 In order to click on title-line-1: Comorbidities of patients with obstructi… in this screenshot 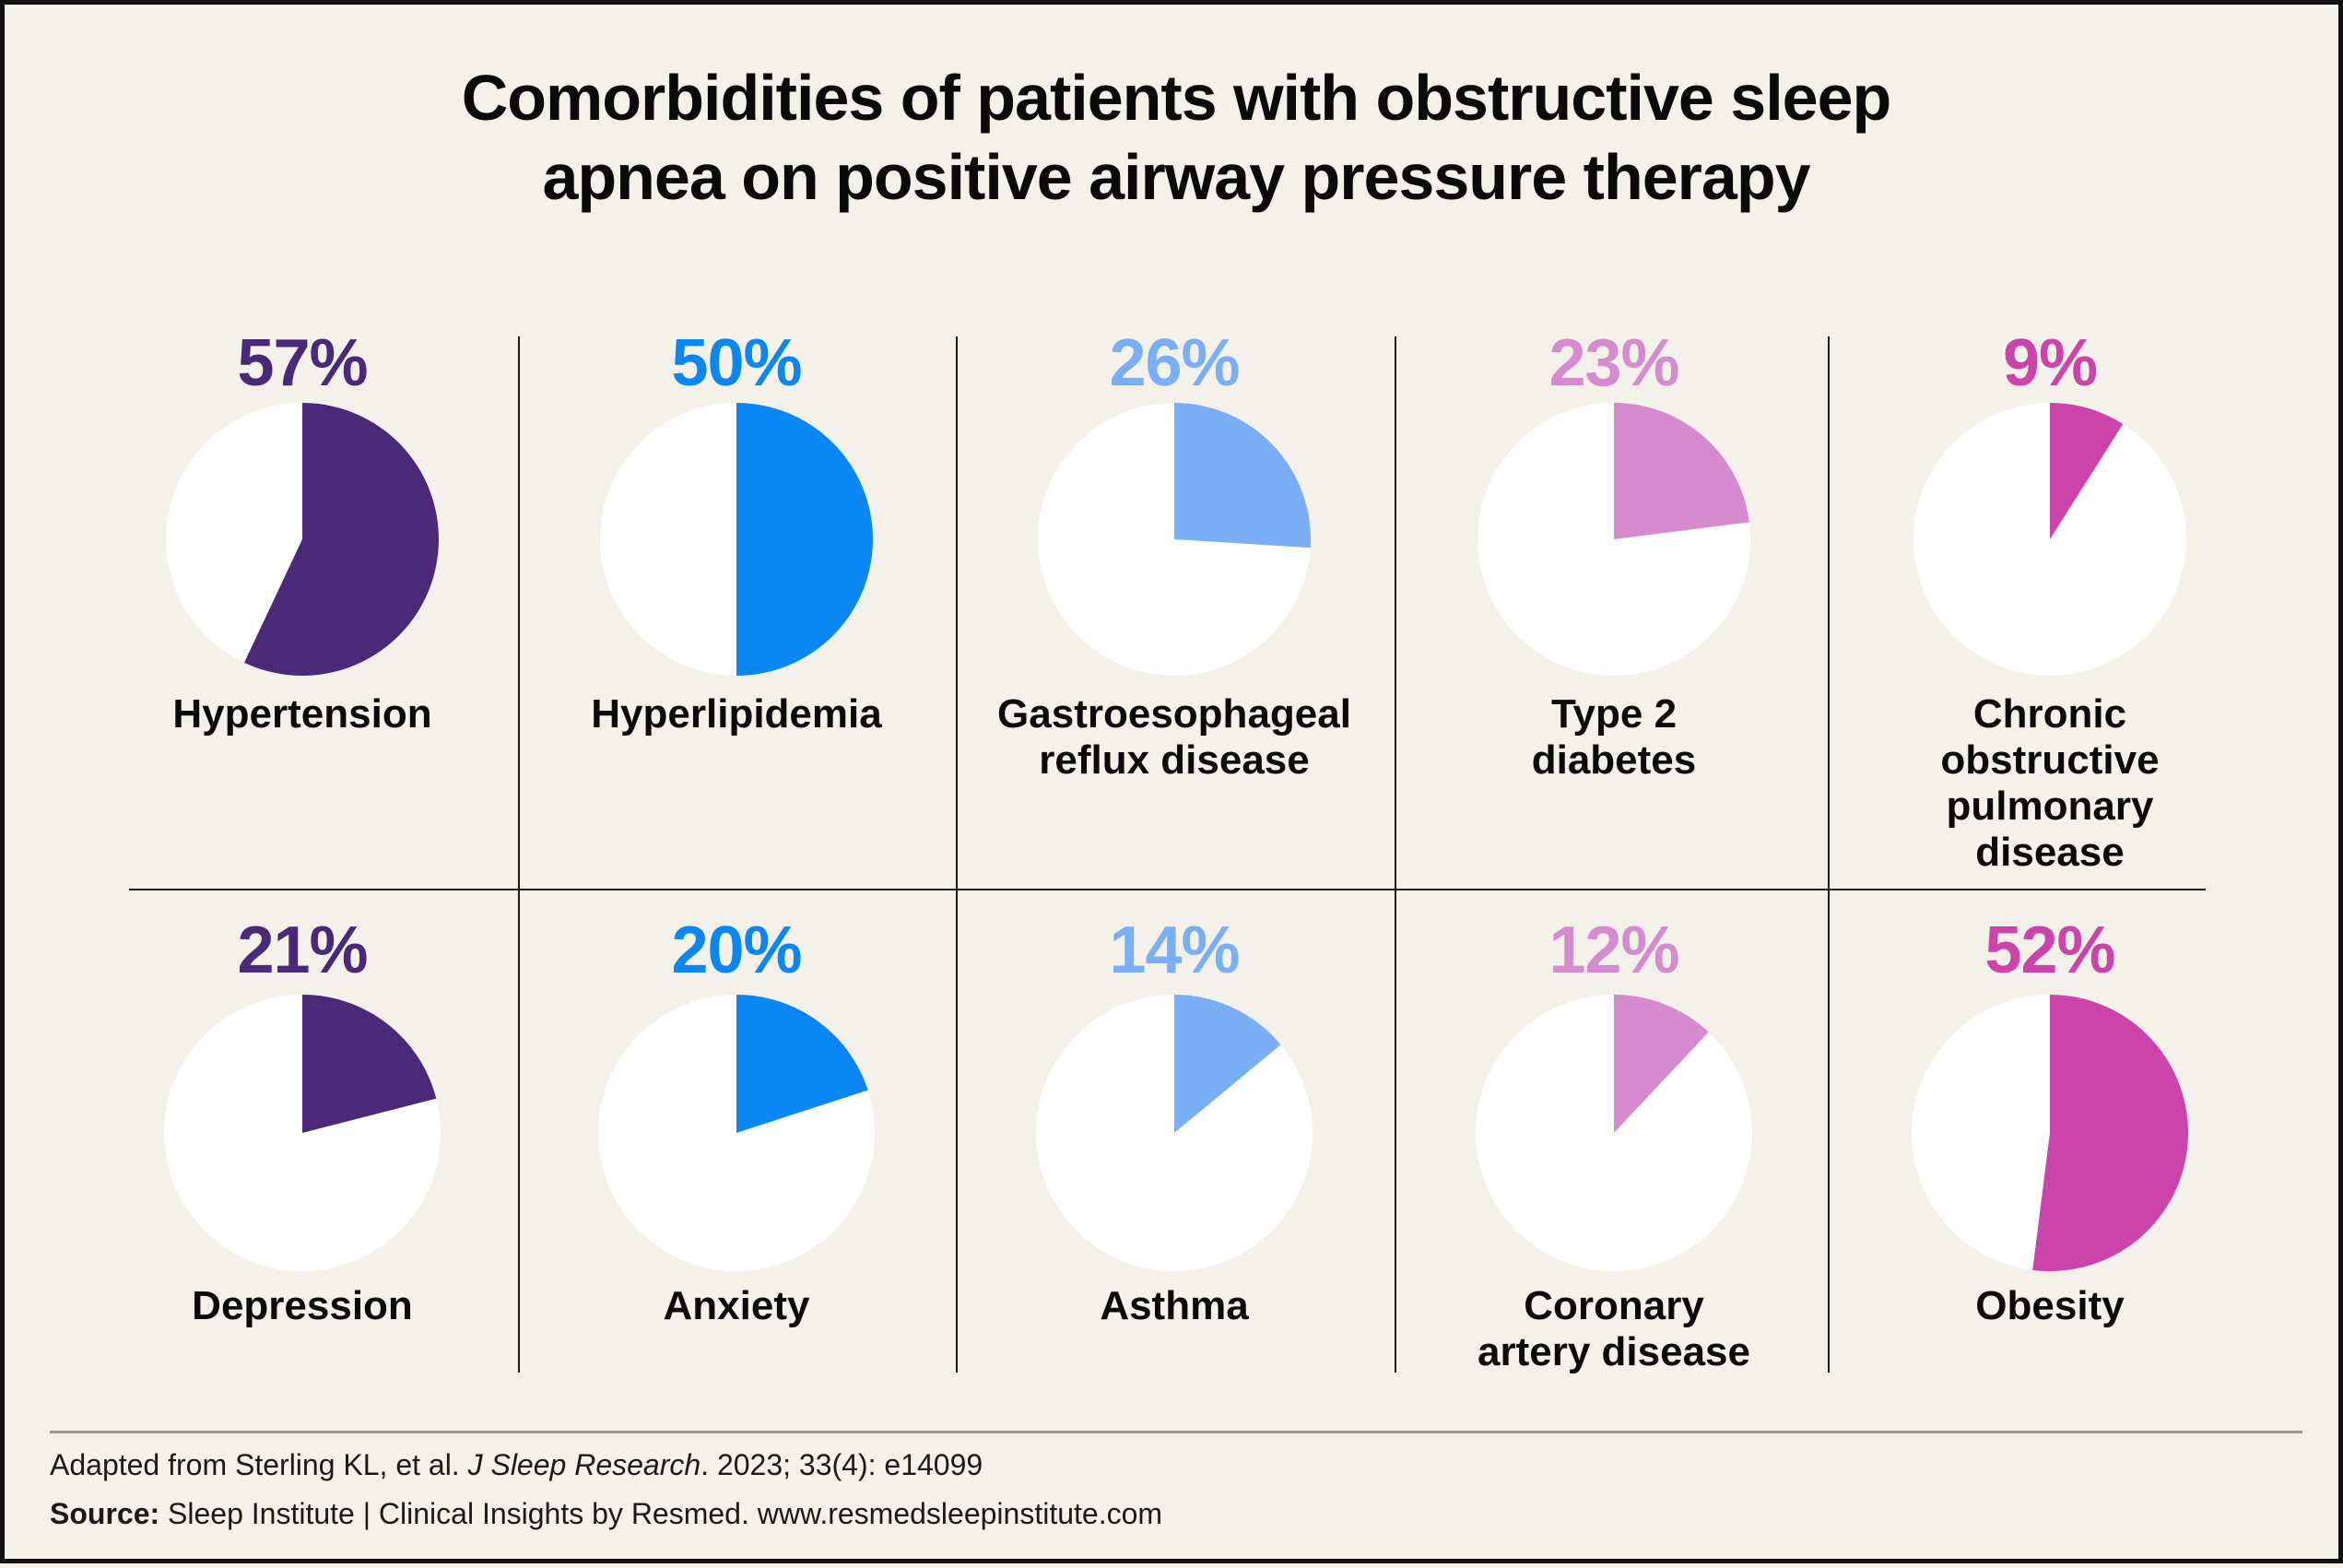, I will do `click(1176, 98)`.